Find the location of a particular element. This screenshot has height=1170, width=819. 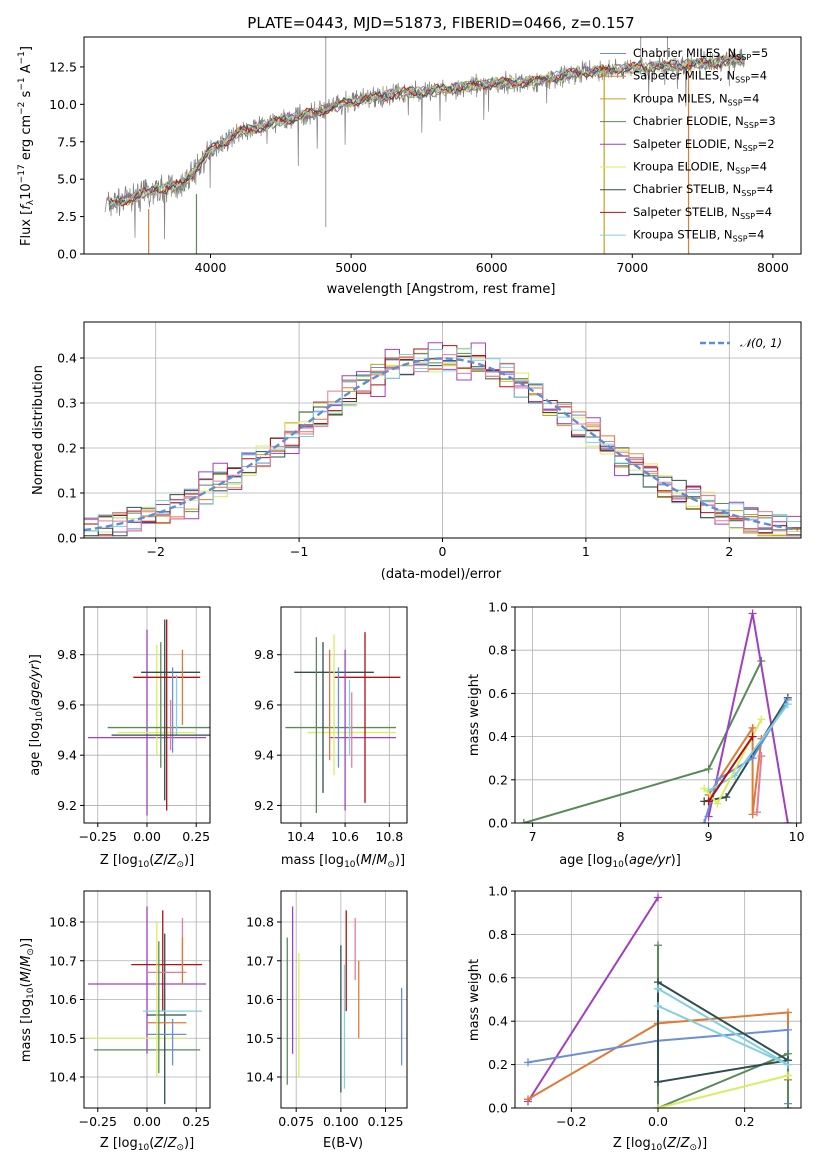

y-tick-label: 10.4 is located at coordinates (63, 1077).